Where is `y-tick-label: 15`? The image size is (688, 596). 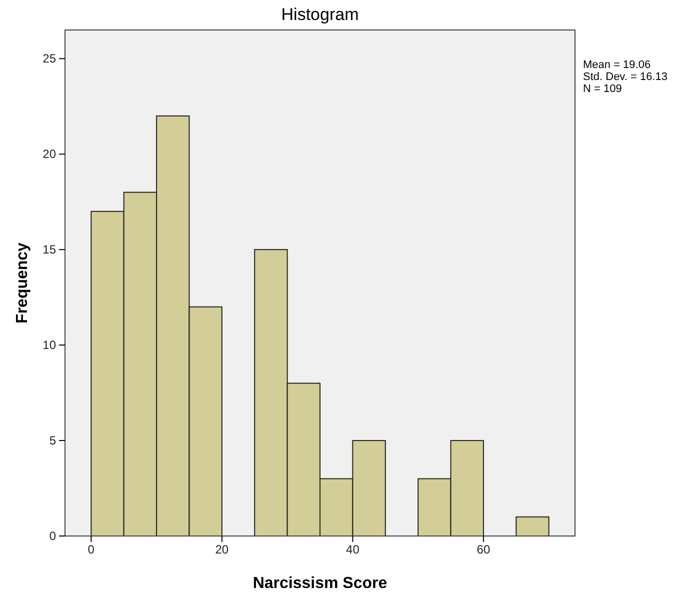 y-tick-label: 15 is located at coordinates (49, 249).